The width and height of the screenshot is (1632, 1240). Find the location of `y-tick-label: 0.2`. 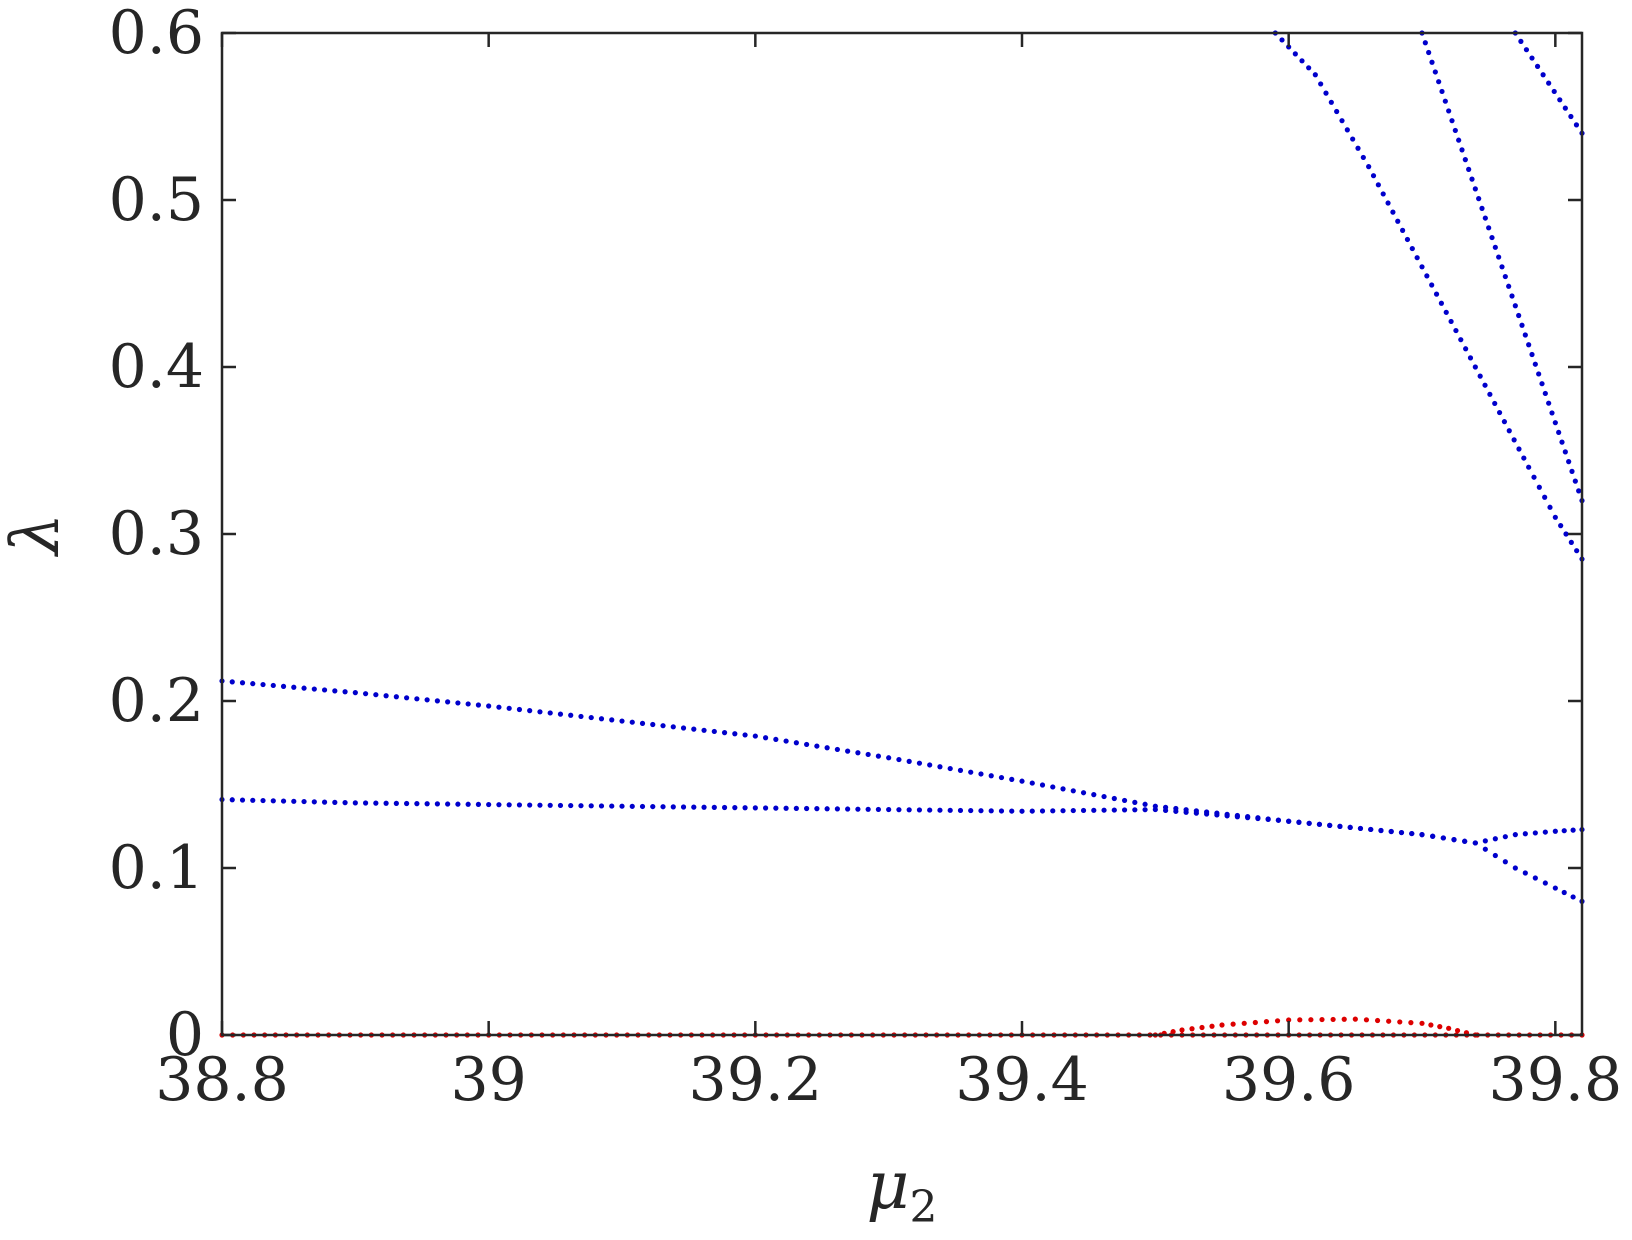

y-tick-label: 0.2 is located at coordinates (156, 701).